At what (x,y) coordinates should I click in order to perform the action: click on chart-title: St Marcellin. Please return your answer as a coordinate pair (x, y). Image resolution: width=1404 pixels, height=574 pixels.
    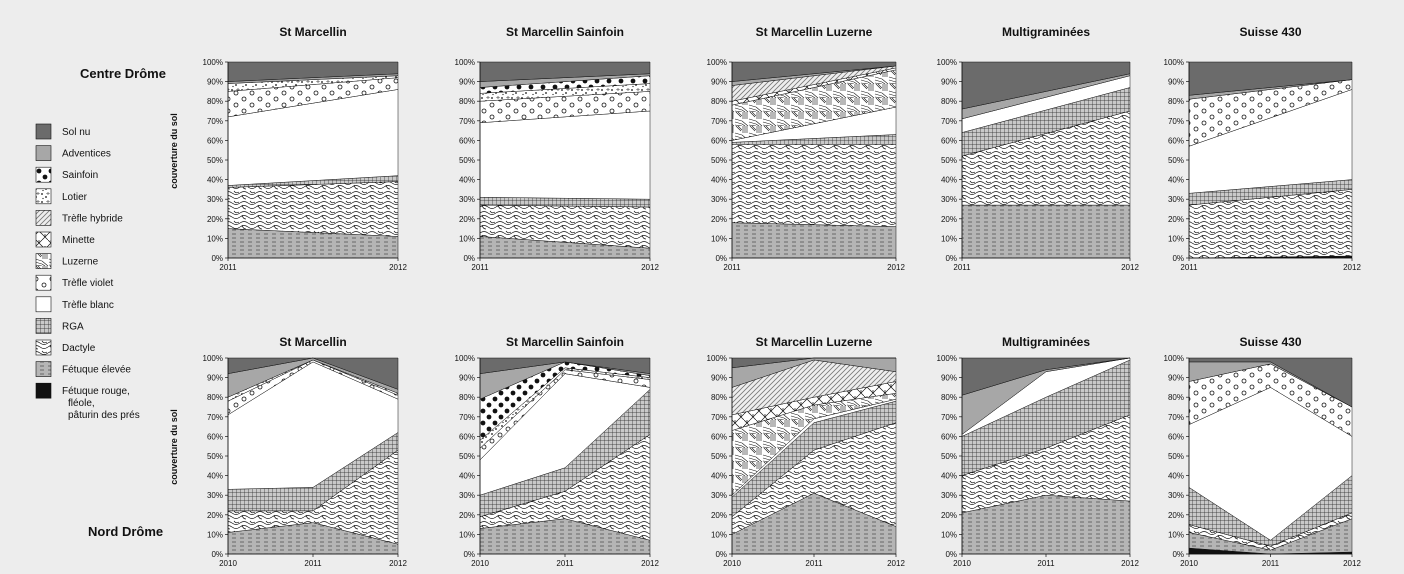
    Looking at the image, I should click on (312, 342).